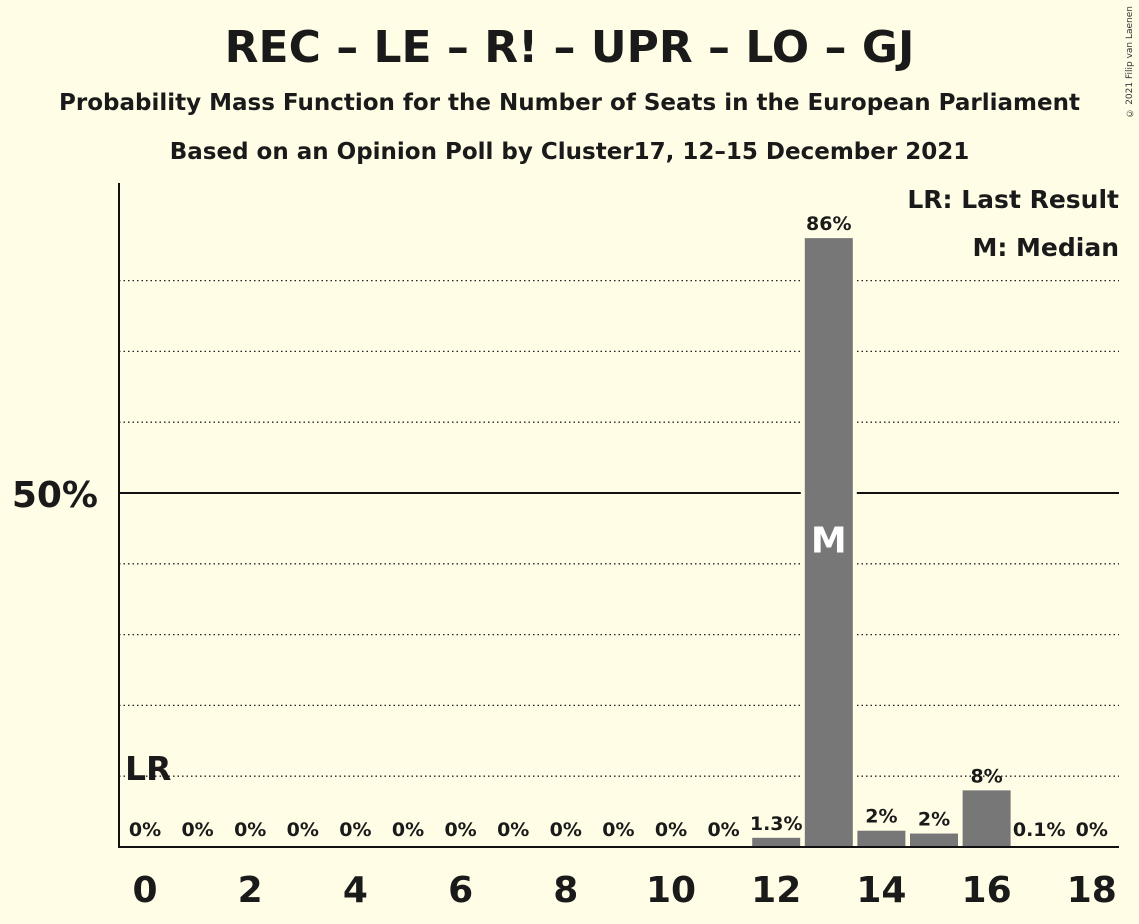  Describe the element at coordinates (250, 890) in the screenshot. I see `x-tick-label: 2` at that location.